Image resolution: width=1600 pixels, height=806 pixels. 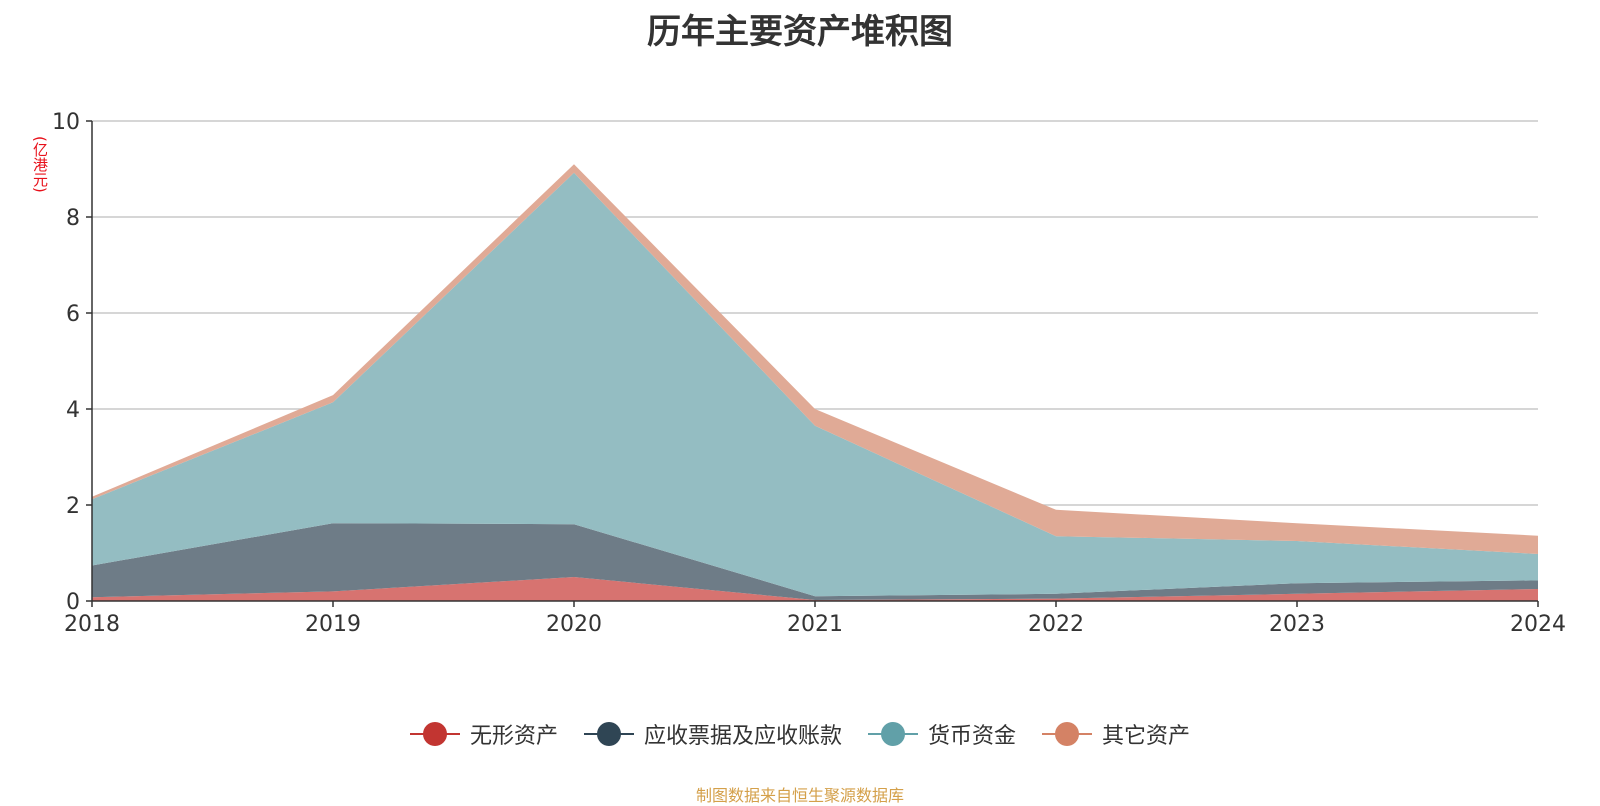 What do you see at coordinates (66, 122) in the screenshot?
I see `y-tick-label: 10` at bounding box center [66, 122].